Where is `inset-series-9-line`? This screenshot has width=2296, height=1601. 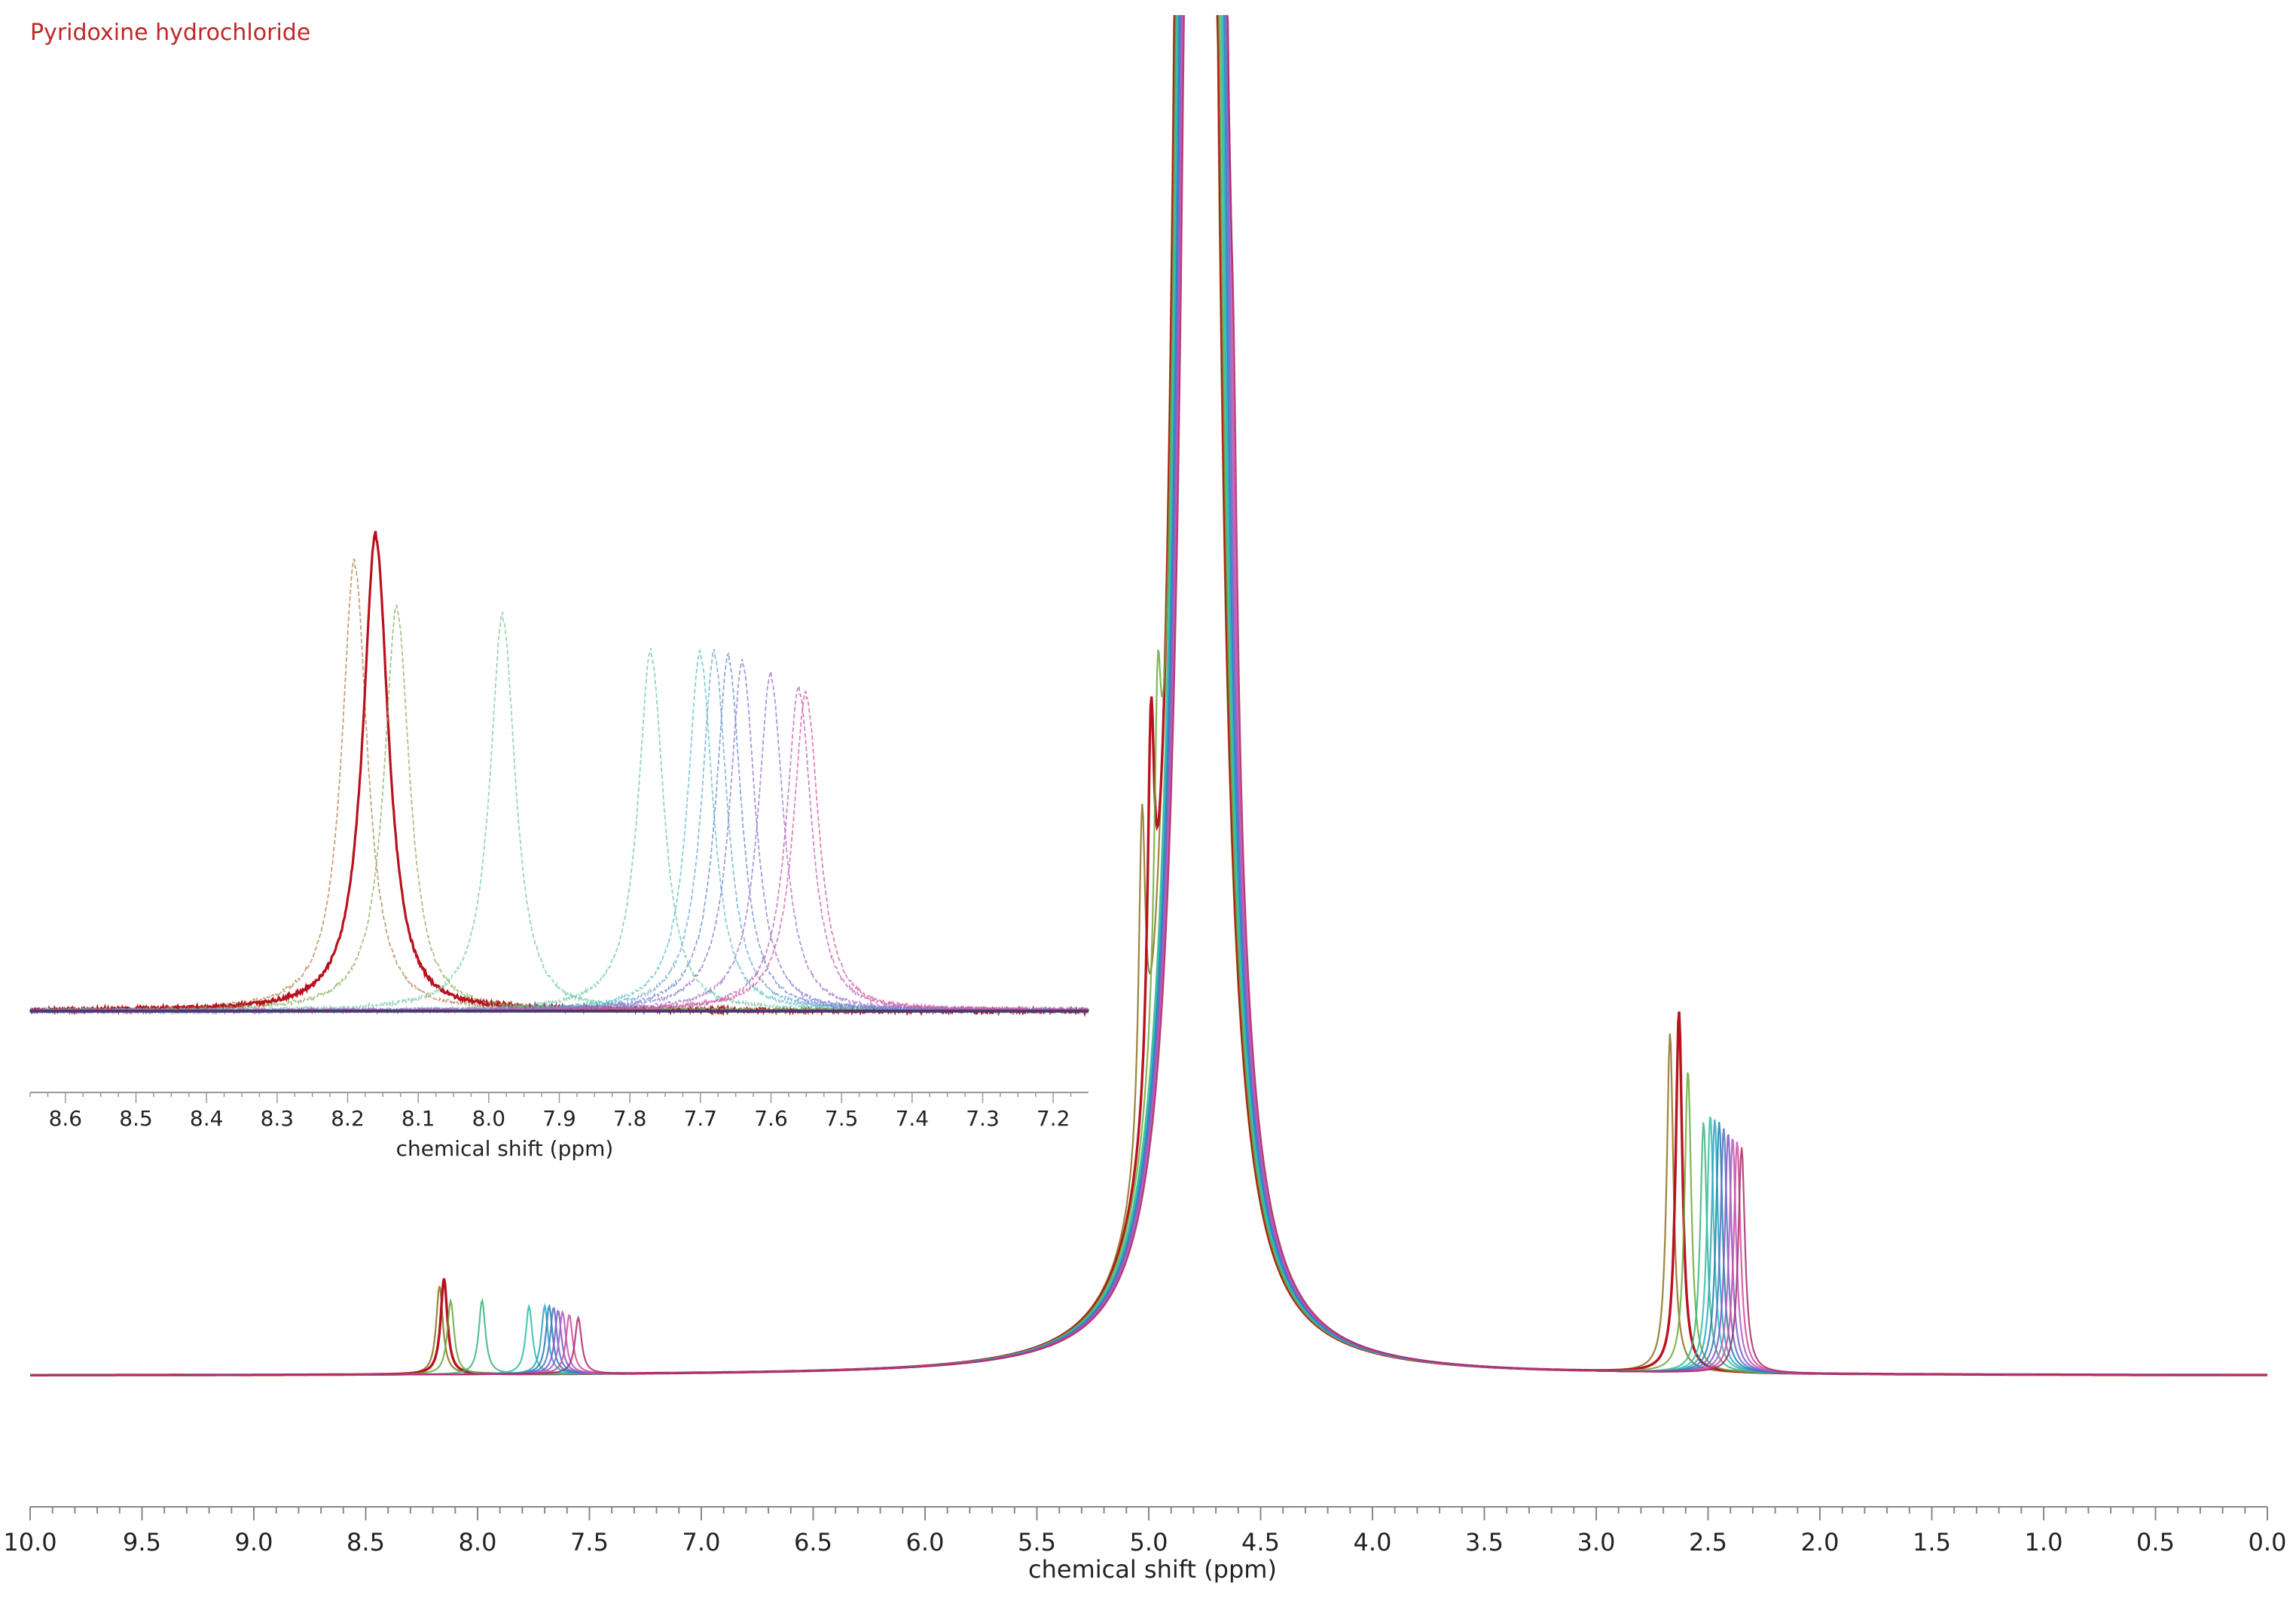 inset-series-9-line is located at coordinates (559, 837).